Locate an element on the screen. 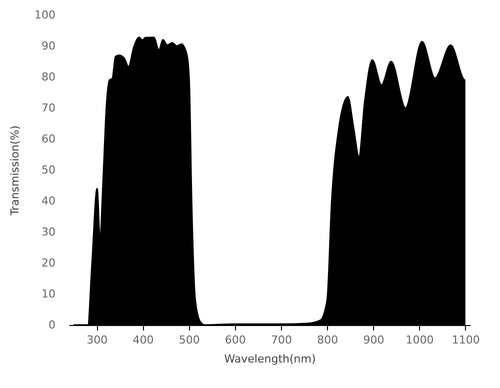  x-tick-label: 1000 is located at coordinates (420, 340).